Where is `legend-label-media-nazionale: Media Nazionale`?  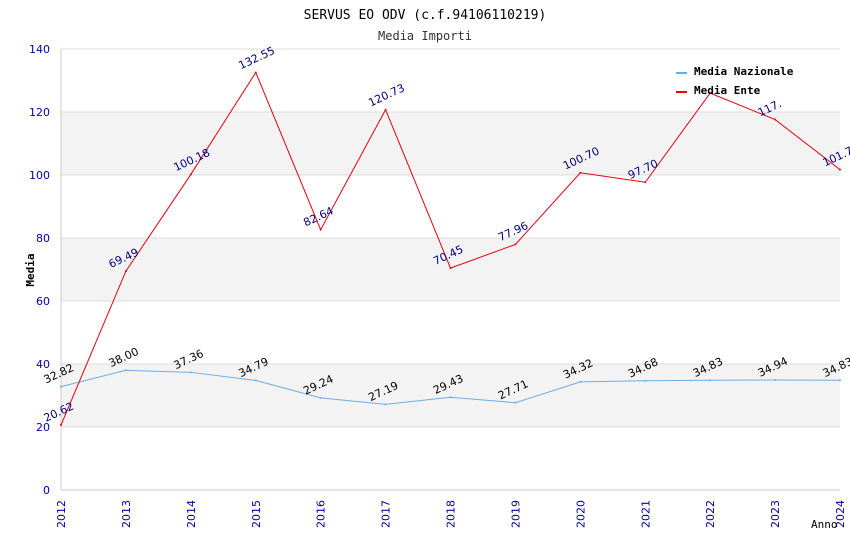 legend-label-media-nazionale: Media Nazionale is located at coordinates (744, 71).